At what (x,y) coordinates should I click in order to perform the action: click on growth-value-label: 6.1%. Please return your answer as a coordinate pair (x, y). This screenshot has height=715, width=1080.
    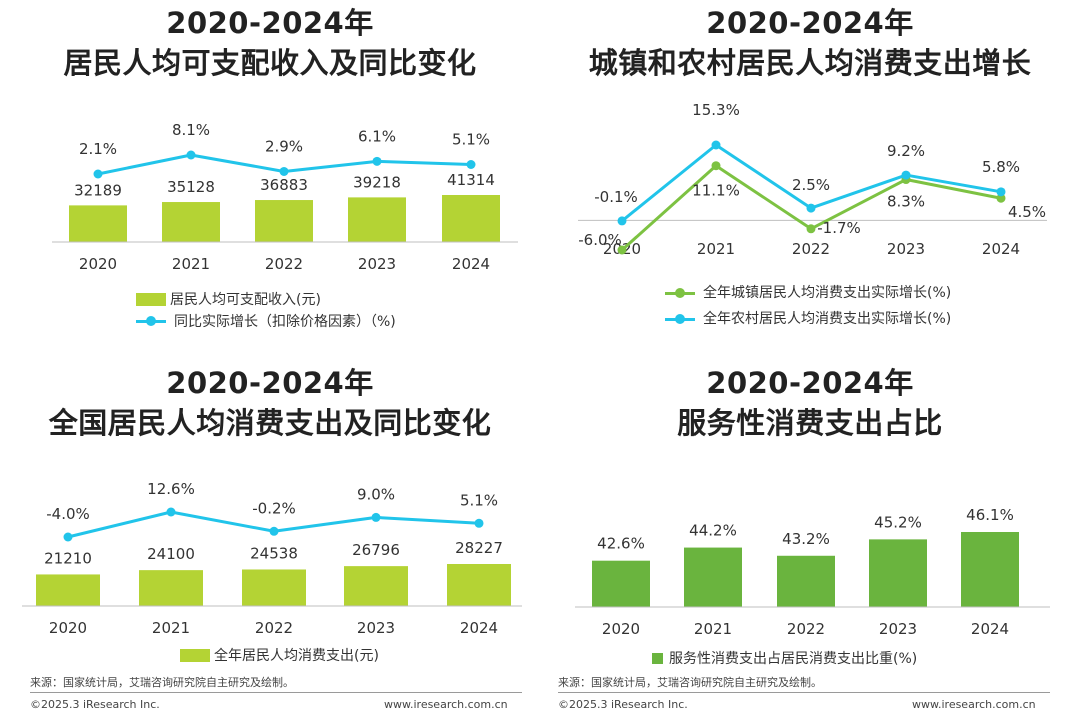
    Looking at the image, I should click on (377, 136).